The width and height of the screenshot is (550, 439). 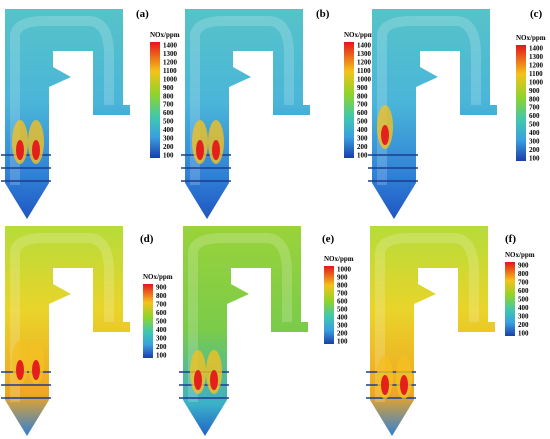 I want to click on panel-label: (e), so click(x=328, y=239).